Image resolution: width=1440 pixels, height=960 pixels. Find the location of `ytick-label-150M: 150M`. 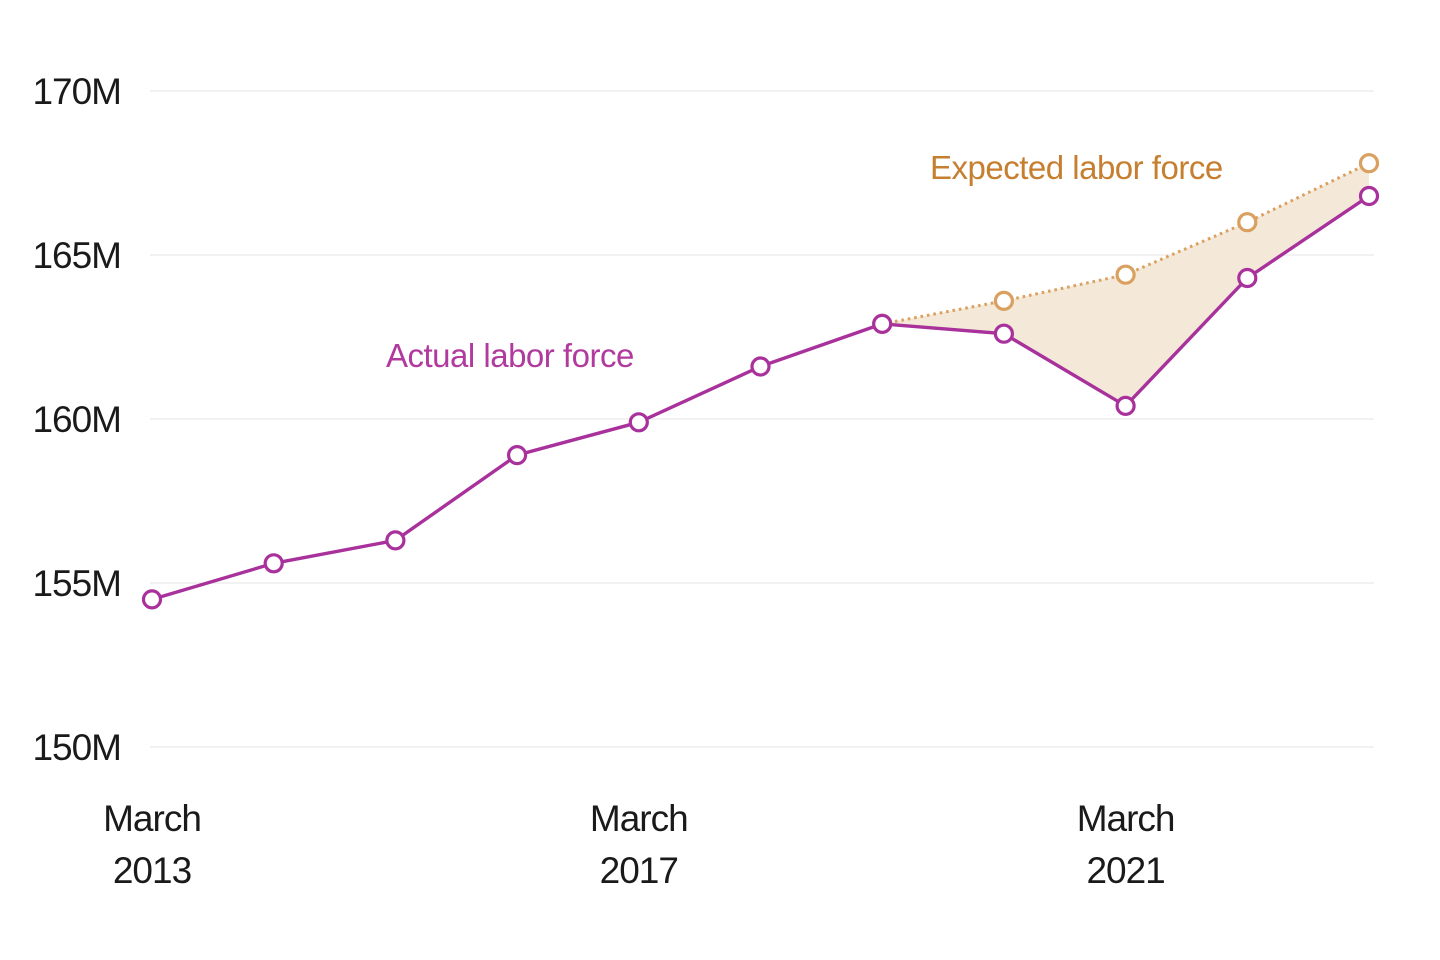

ytick-label-150M: 150M is located at coordinates (76, 747).